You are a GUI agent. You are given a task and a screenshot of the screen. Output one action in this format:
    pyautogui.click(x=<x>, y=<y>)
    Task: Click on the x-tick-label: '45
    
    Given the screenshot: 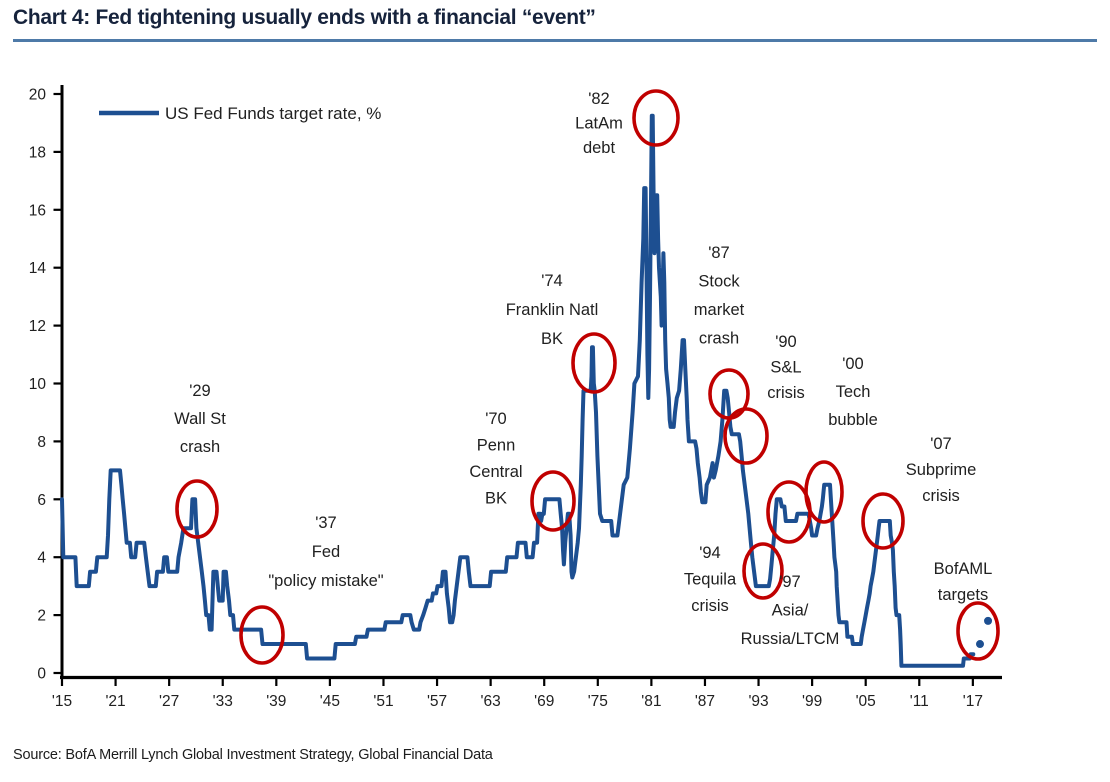 What is the action you would take?
    pyautogui.click(x=330, y=701)
    